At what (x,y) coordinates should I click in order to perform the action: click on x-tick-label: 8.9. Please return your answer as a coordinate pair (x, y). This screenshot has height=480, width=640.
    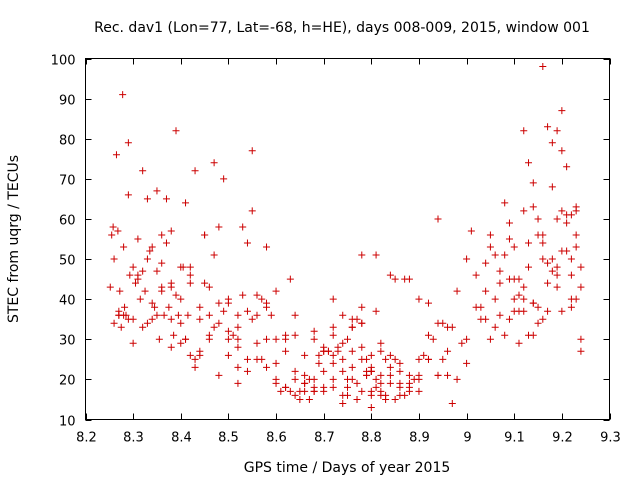
    Looking at the image, I should click on (419, 438).